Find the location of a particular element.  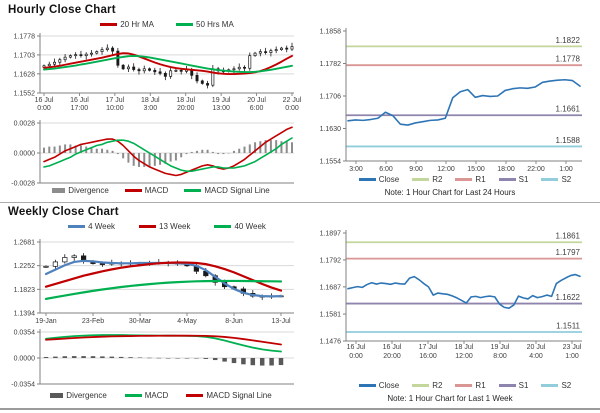

legend-item-macd-signal: MACD Signal Line is located at coordinates (227, 190).